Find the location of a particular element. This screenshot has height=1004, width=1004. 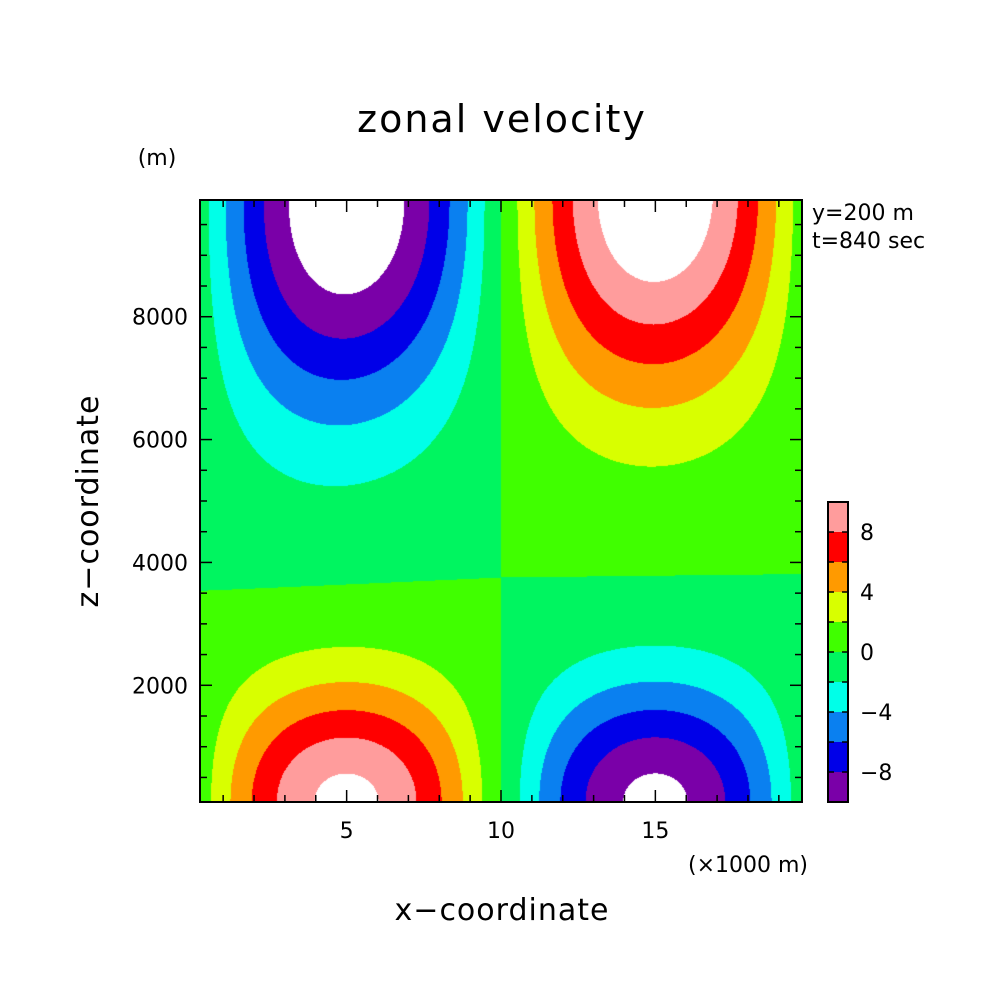

y-tick-label: 2000 is located at coordinates (160, 686).